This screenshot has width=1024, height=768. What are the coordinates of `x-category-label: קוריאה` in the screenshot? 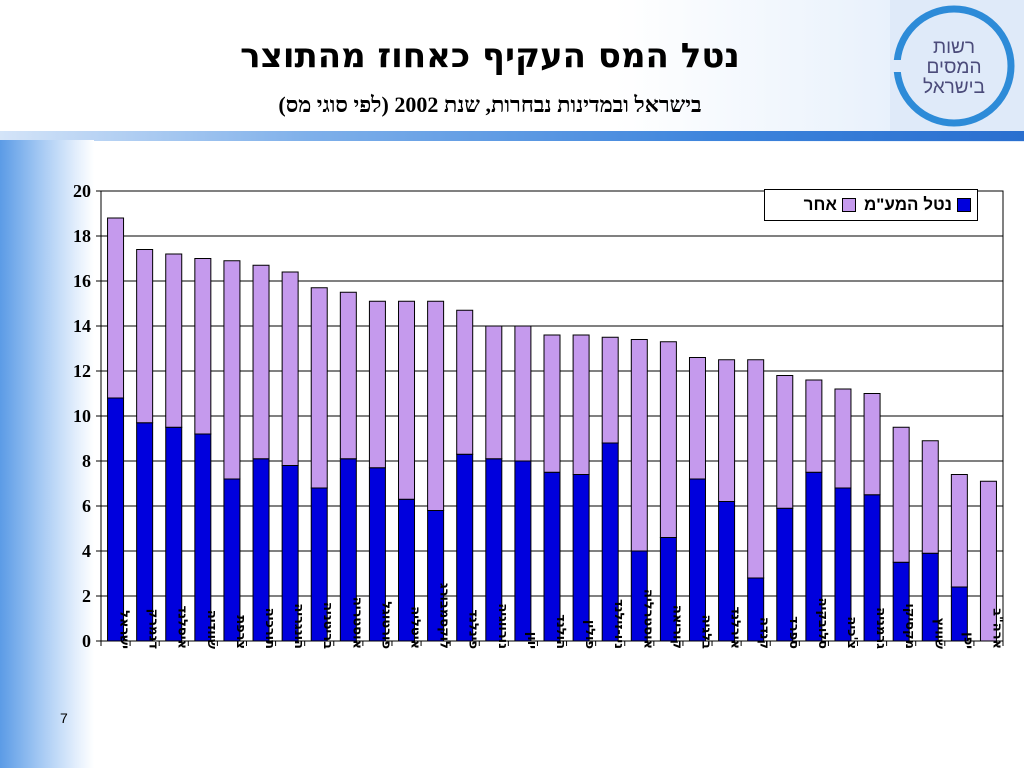 It's located at (676, 627).